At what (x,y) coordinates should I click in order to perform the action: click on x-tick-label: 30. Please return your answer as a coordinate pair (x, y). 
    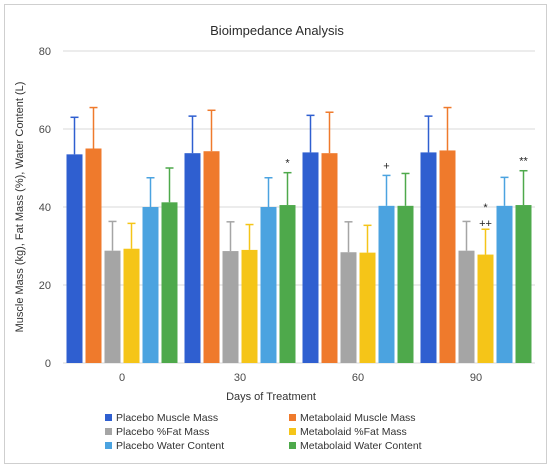
    Looking at the image, I should click on (240, 378).